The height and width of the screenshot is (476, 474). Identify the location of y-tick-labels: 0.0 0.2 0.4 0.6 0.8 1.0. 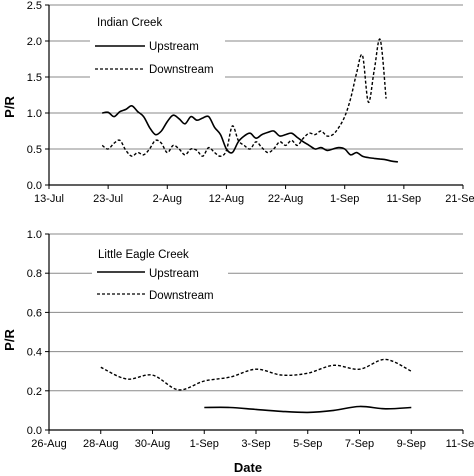
(34, 333).